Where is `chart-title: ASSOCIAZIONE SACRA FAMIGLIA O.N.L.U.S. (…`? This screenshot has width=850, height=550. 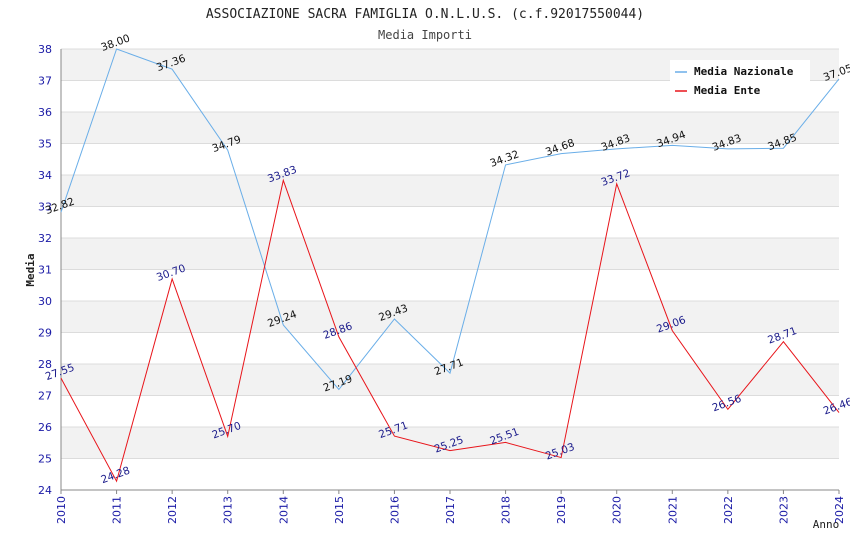 chart-title: ASSOCIAZIONE SACRA FAMIGLIA O.N.L.U.S. (… is located at coordinates (425, 14).